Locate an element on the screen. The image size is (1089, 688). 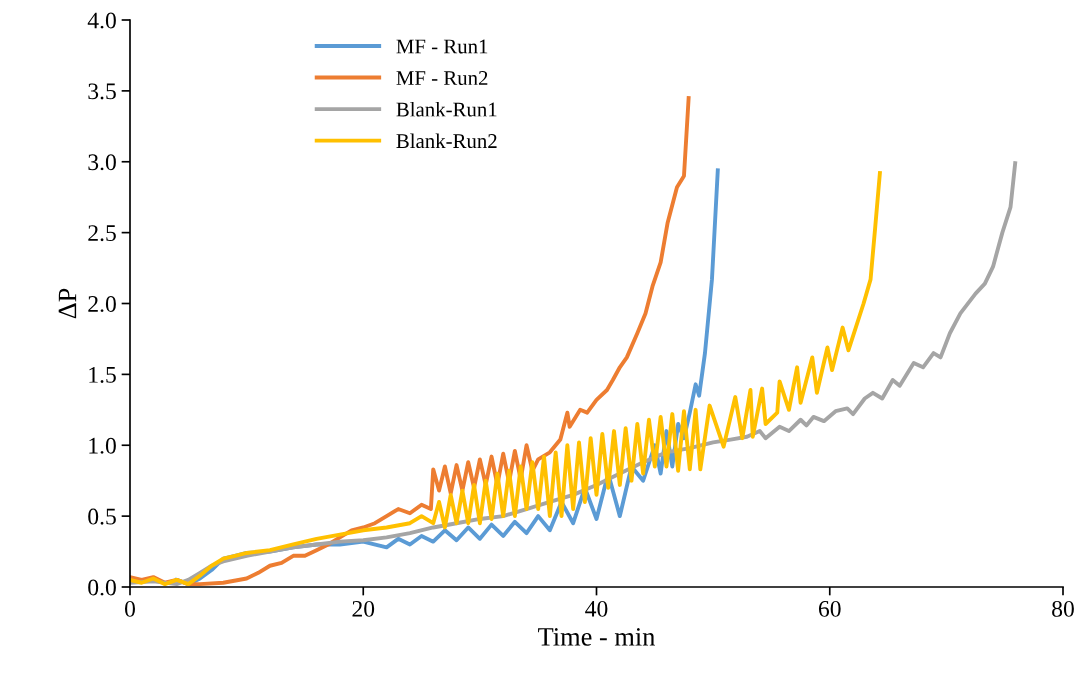
legend-label: MF - Run1 is located at coordinates (442, 46).